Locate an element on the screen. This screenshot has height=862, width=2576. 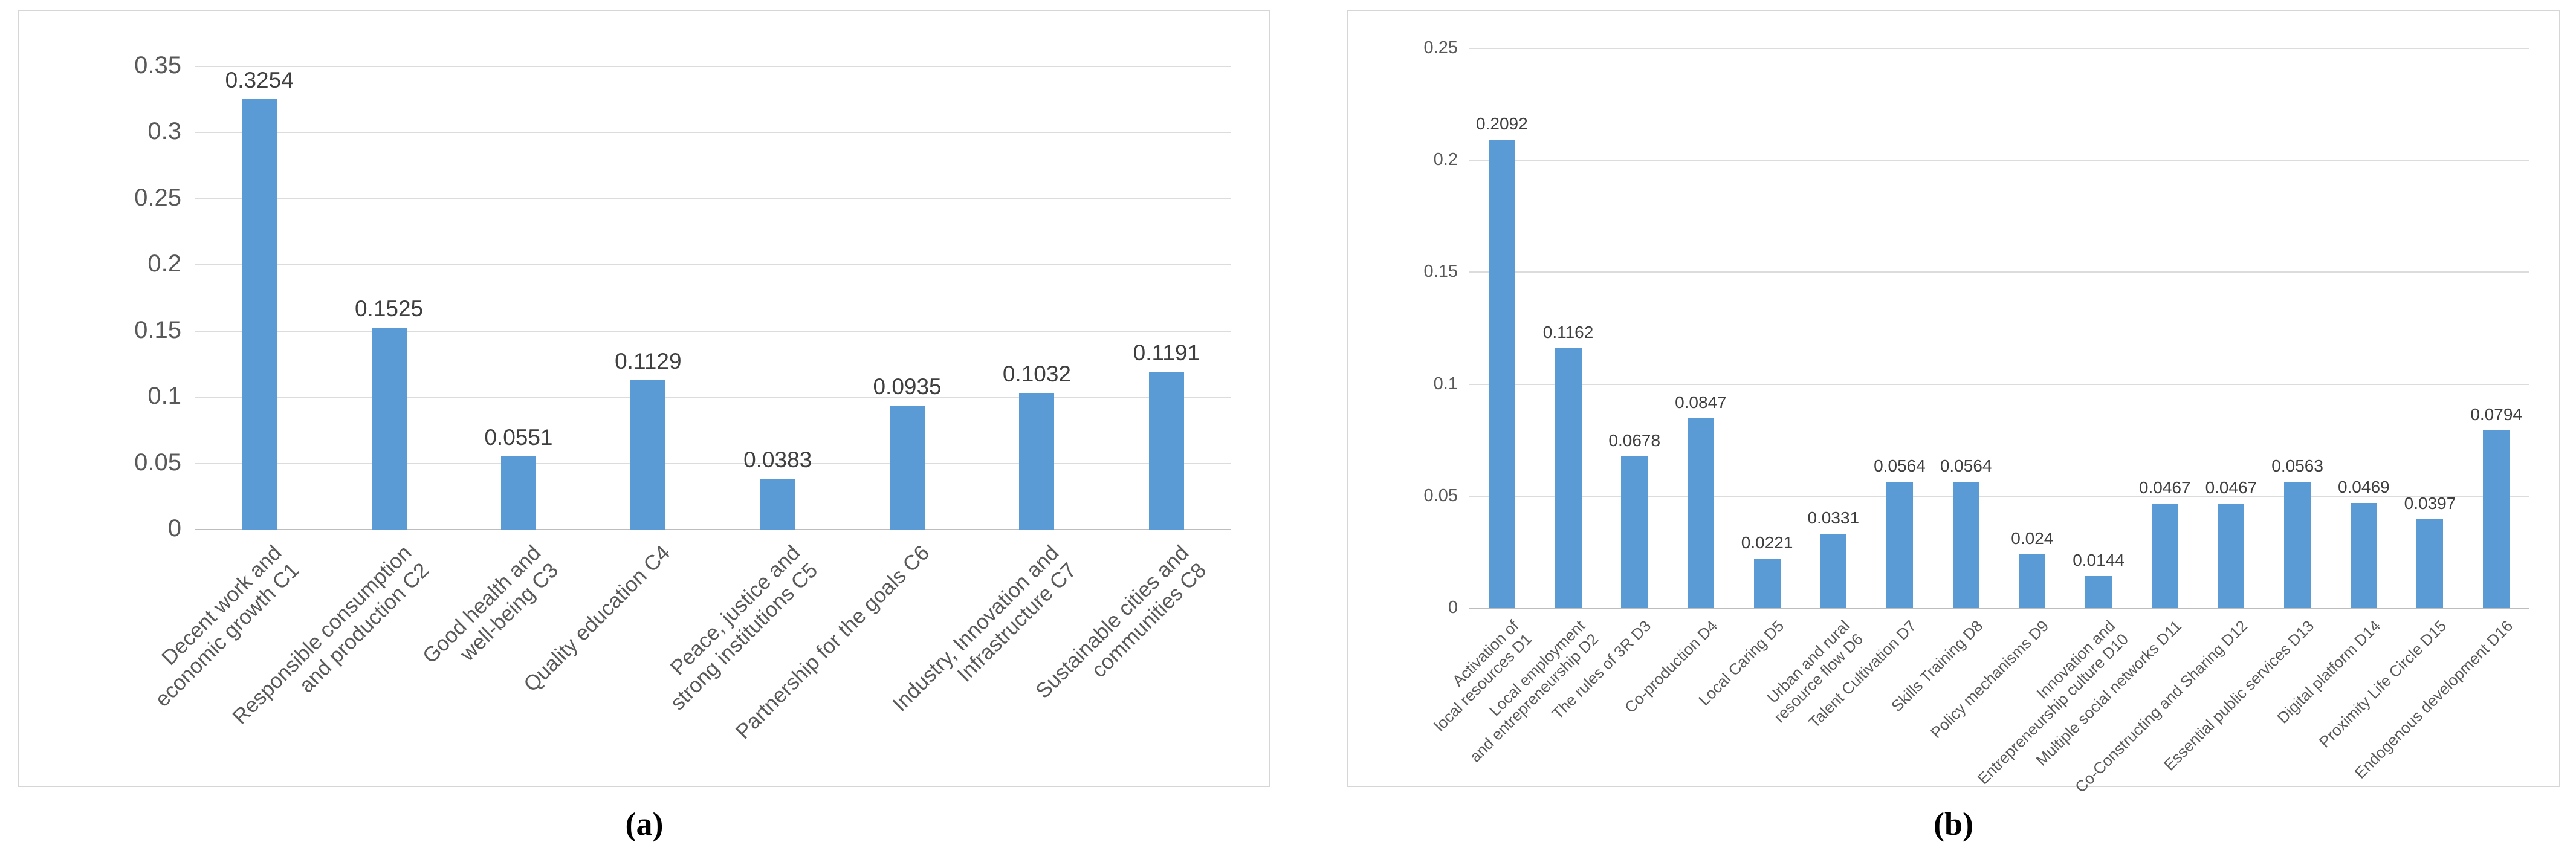
value-label: 0.0331 is located at coordinates (1833, 518).